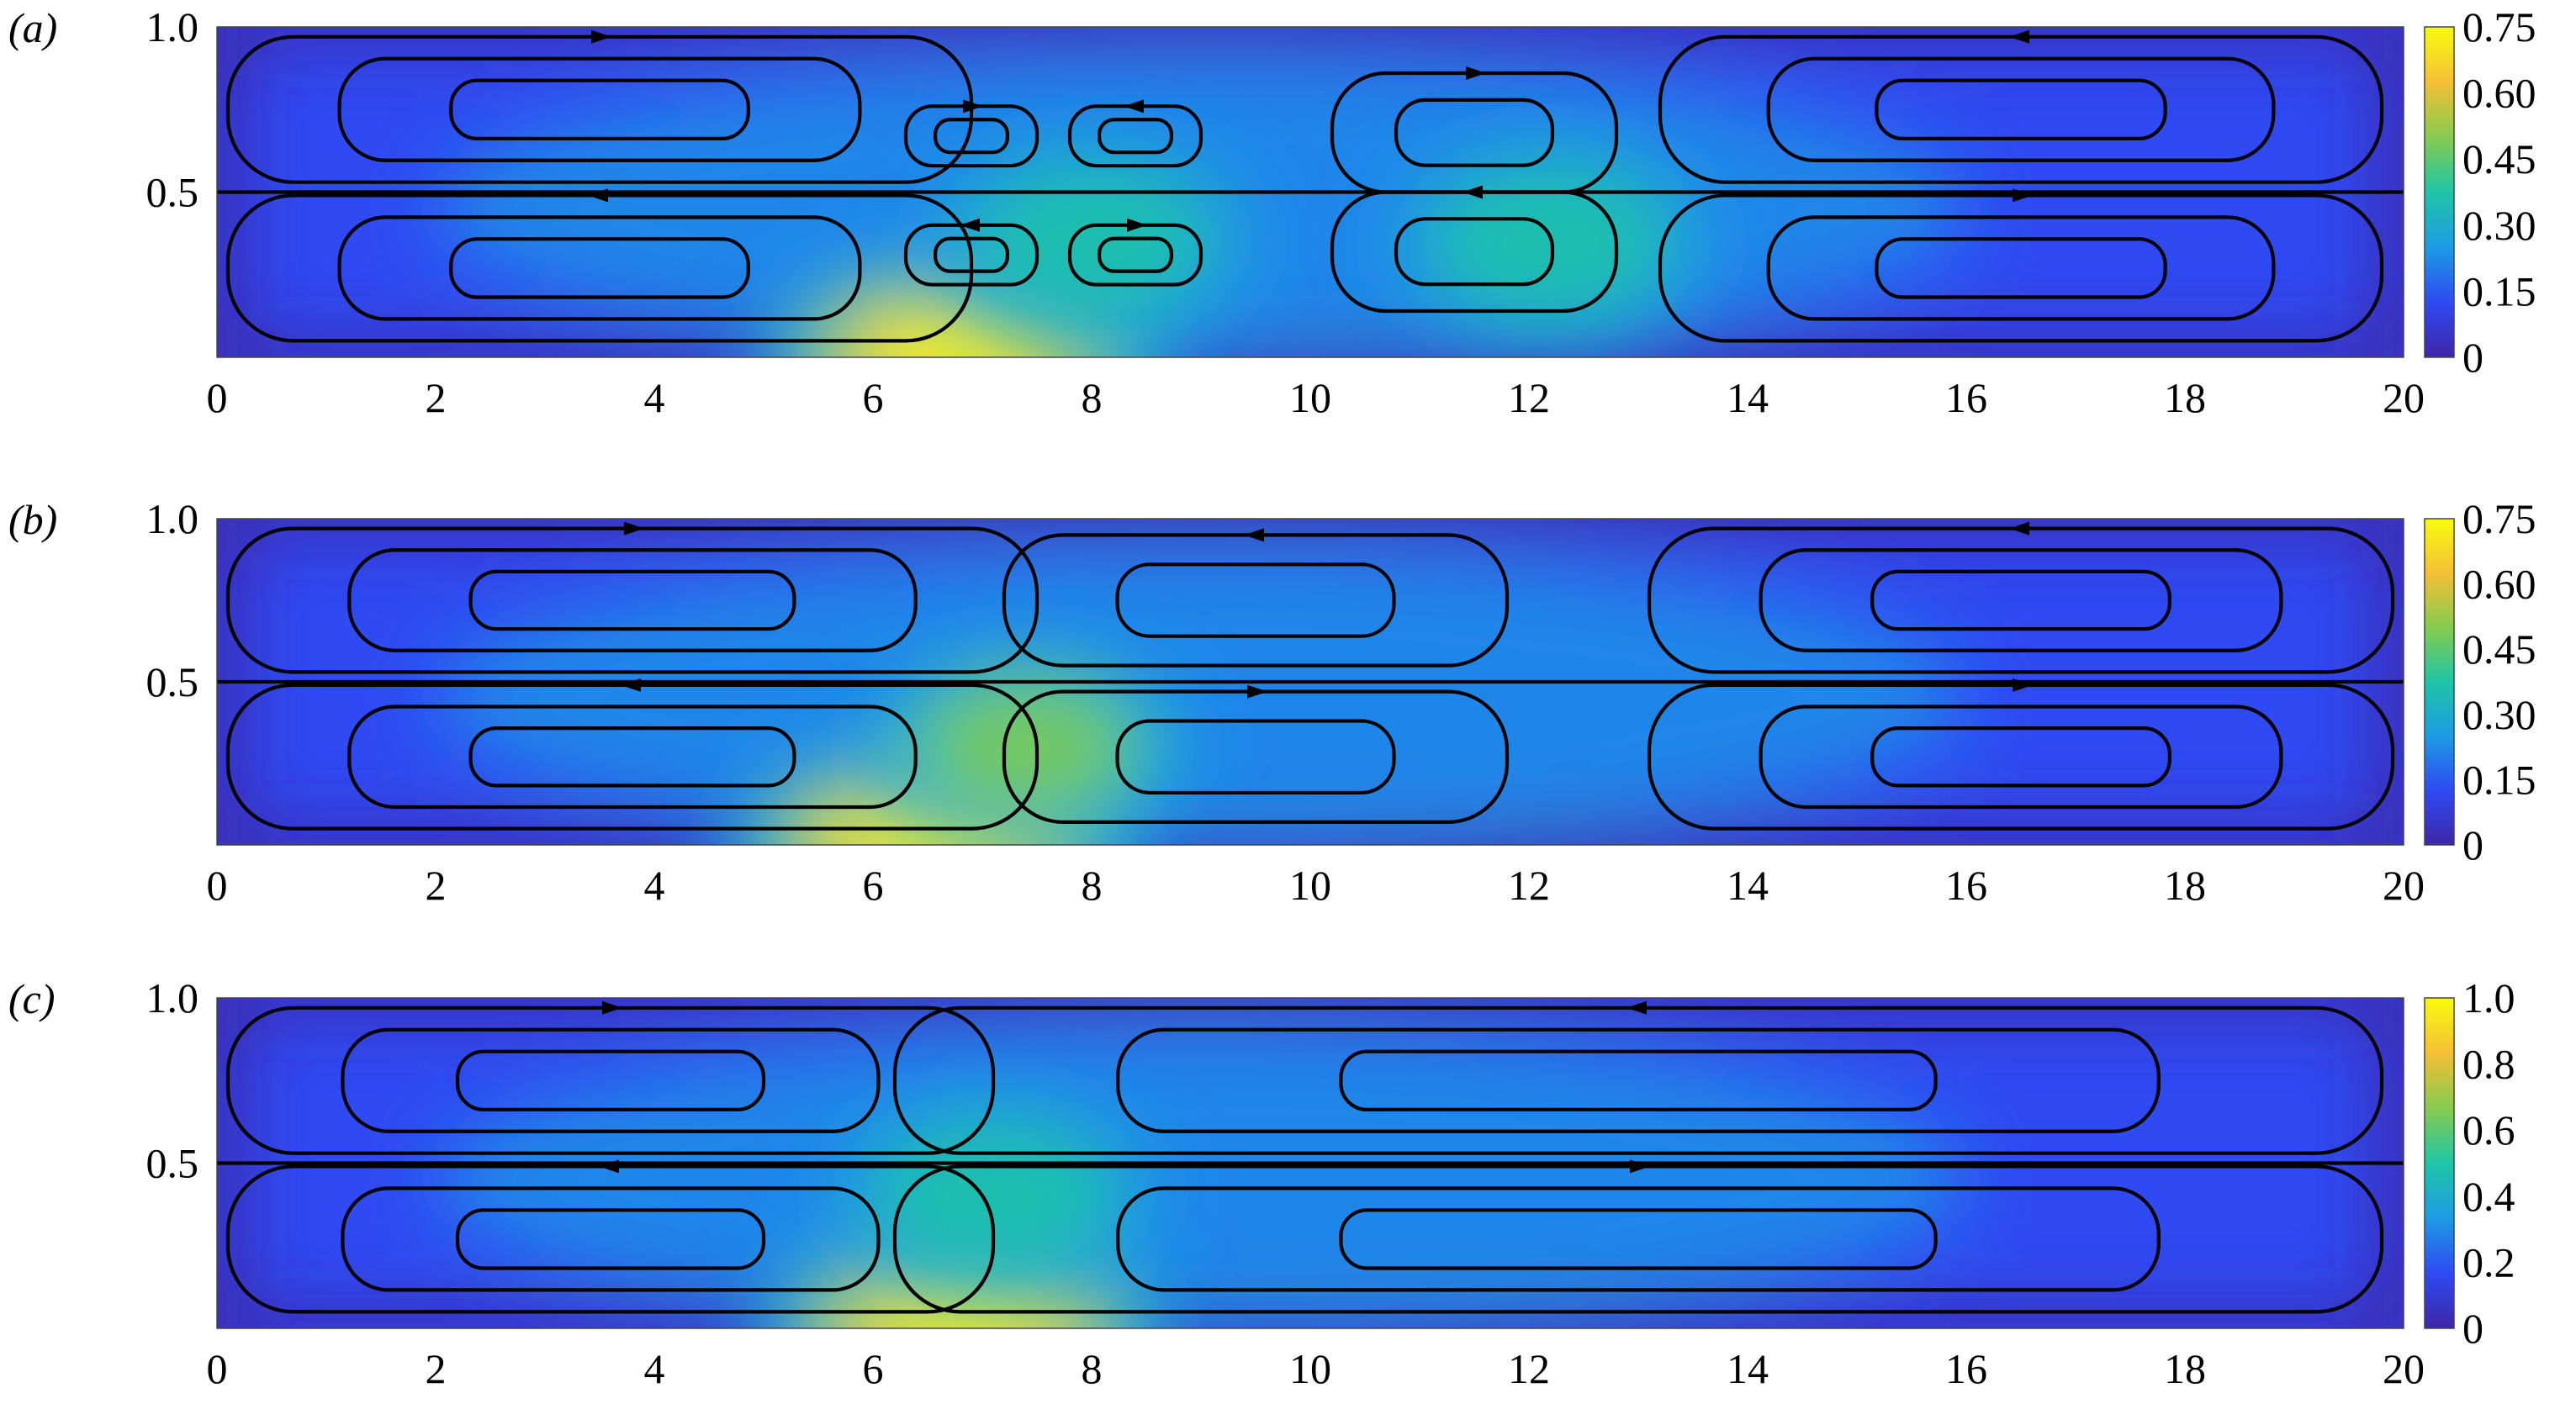 This screenshot has width=2576, height=1404. Describe the element at coordinates (32, 519) in the screenshot. I see `panel-label: (b)` at that location.